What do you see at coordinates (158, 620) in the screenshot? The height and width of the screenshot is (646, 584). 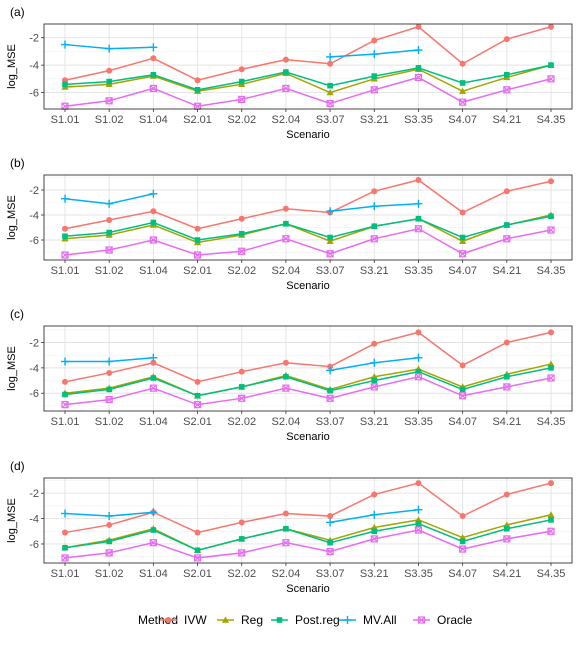 I see `legend-title: Method` at bounding box center [158, 620].